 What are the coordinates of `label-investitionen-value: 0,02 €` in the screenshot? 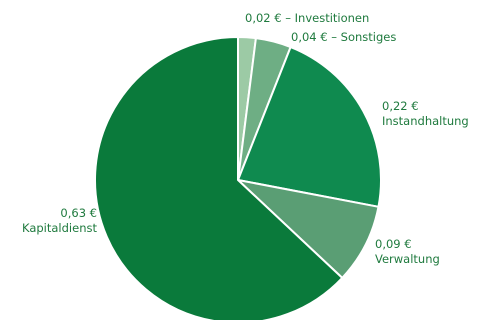 It's located at (263, 18).